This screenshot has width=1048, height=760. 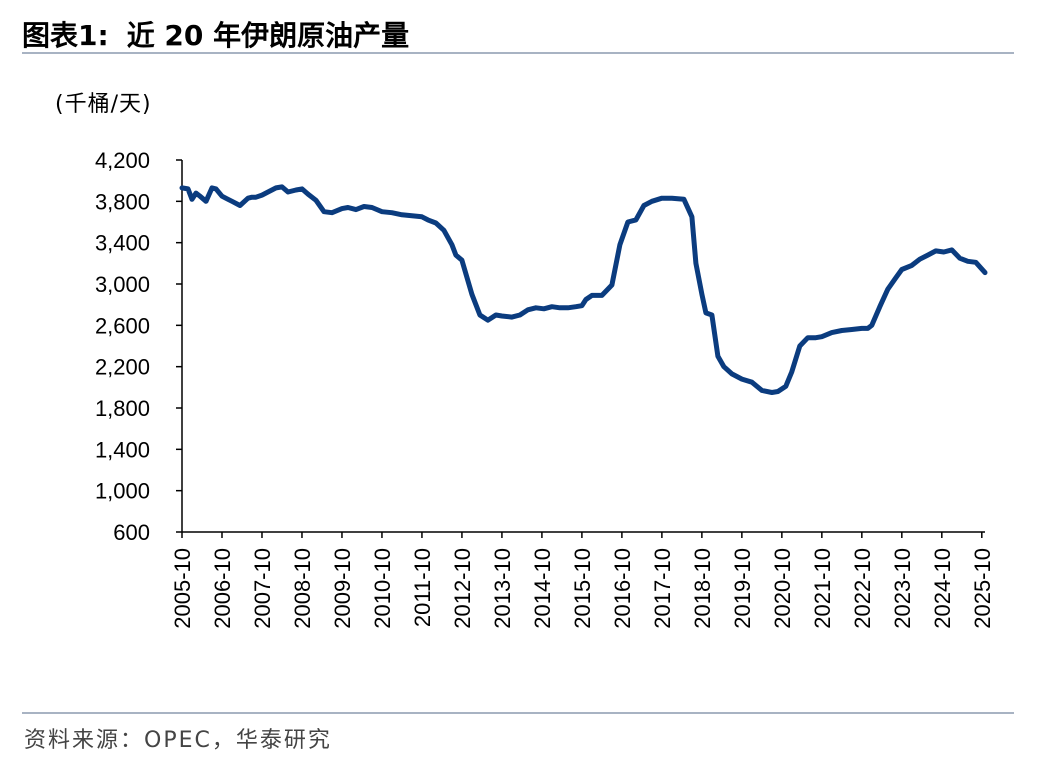 I want to click on x-tick-label: 2013-10, so click(x=502, y=588).